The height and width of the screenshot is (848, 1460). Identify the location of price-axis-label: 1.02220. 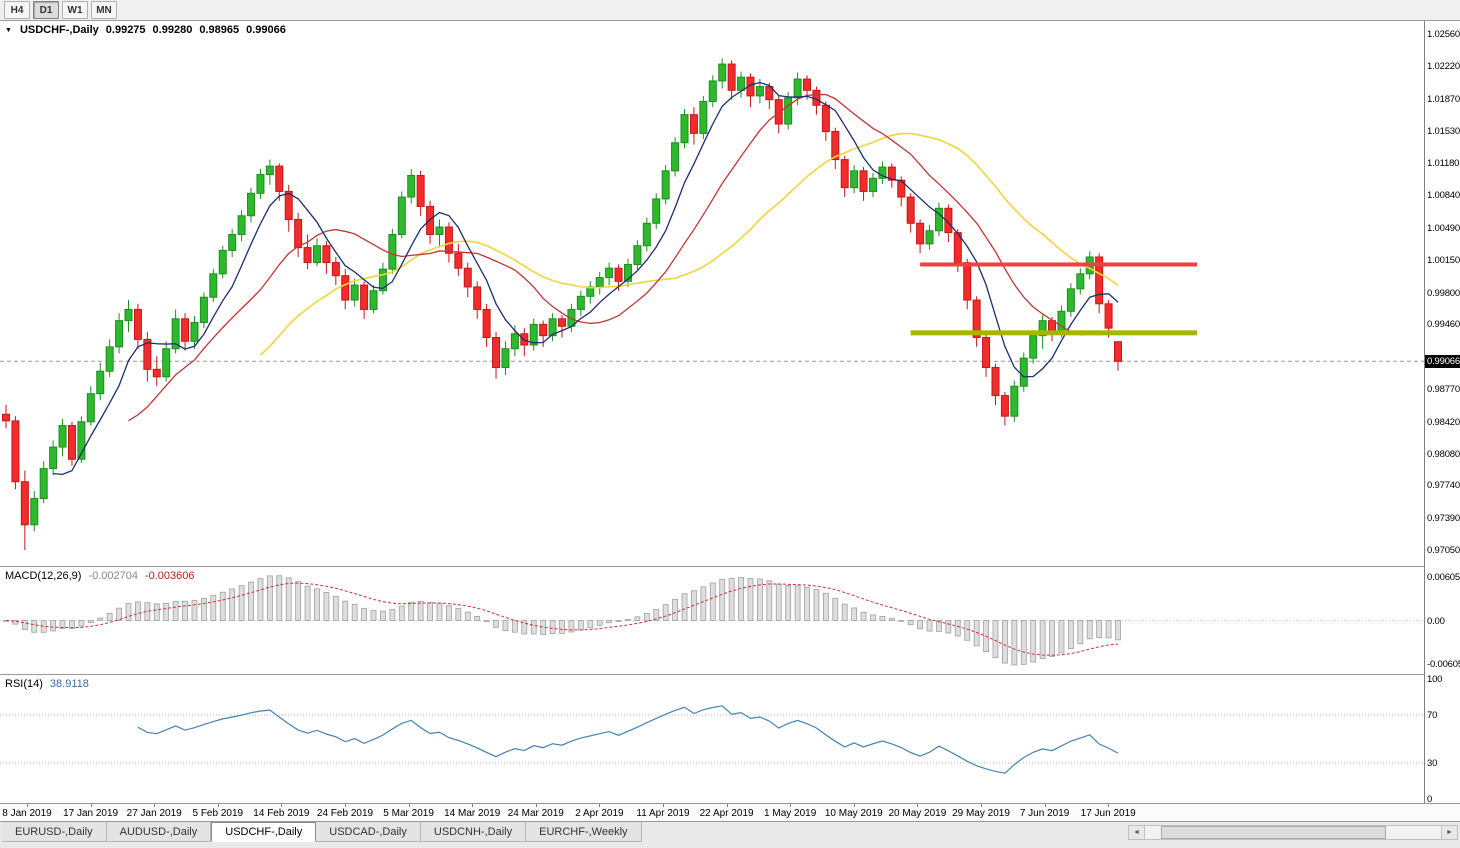
(1443, 66).